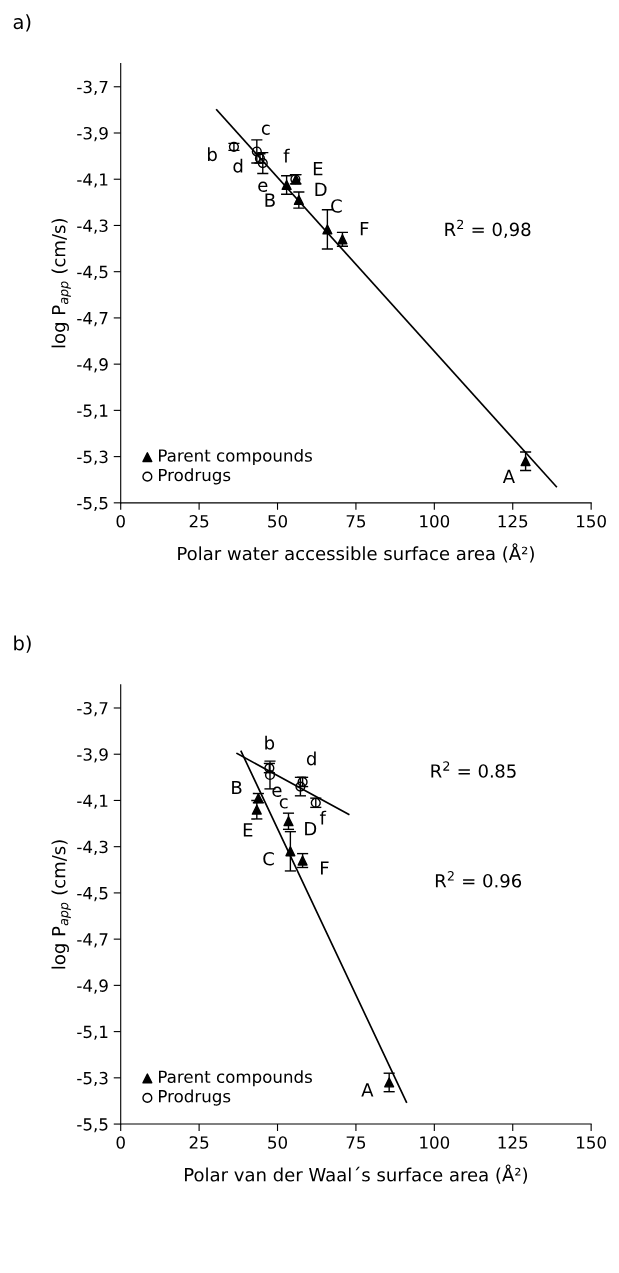  I want to click on annotation: R$^{2}$ = 0.96, so click(478, 879).